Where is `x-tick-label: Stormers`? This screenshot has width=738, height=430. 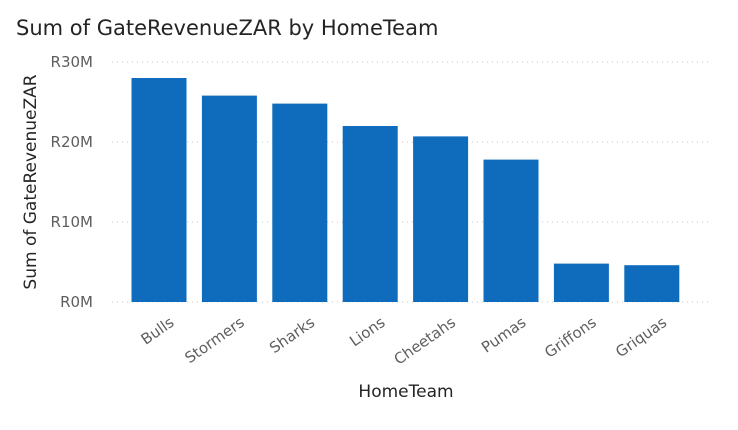
x-tick-label: Stormers is located at coordinates (214, 340).